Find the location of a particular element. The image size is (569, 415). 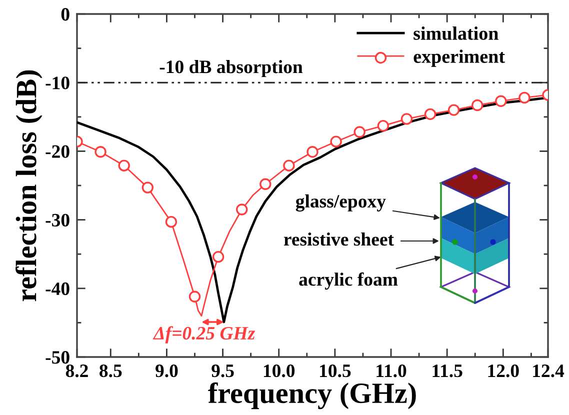

y-tick-label: -20 is located at coordinates (58, 151).